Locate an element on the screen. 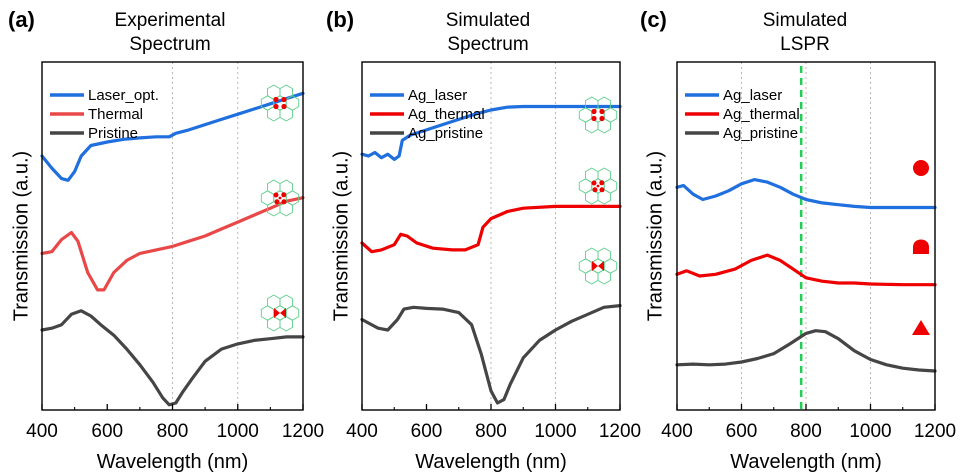 The height and width of the screenshot is (475, 961). half-dome-marker-icon is located at coordinates (921, 246).